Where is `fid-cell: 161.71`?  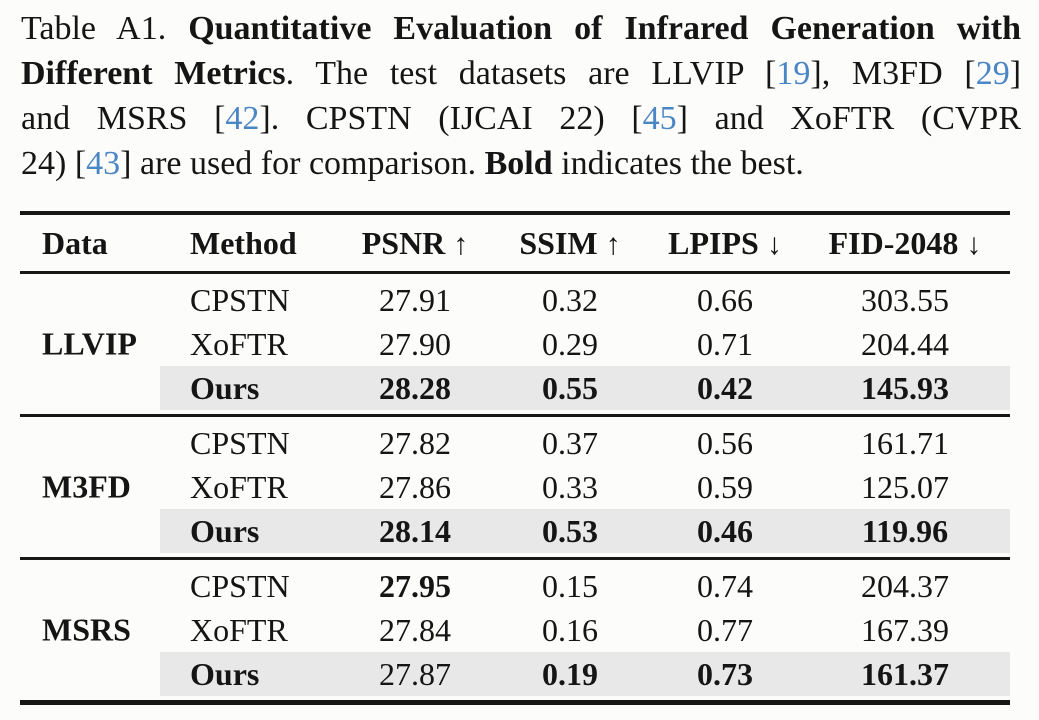
fid-cell: 161.71 is located at coordinates (905, 443).